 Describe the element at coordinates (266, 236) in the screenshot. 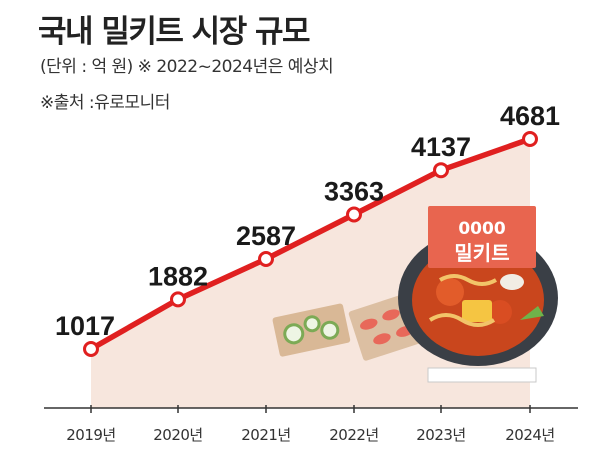

I see `data-label-2: 2587` at that location.